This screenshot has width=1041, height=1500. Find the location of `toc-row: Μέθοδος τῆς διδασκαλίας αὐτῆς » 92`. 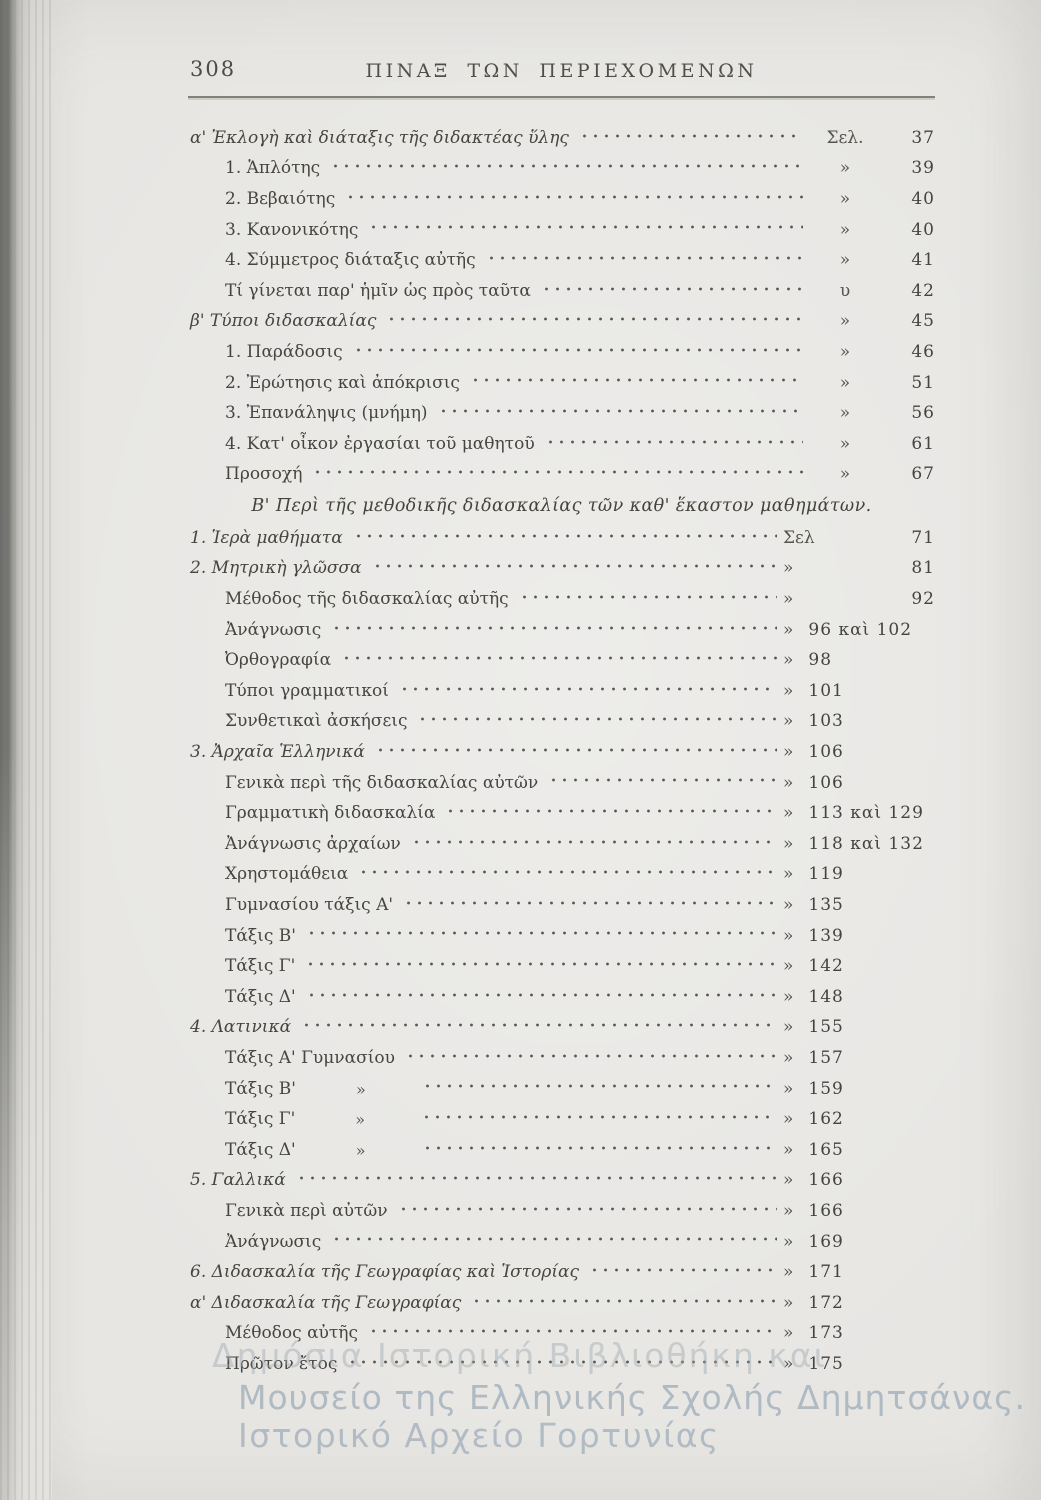

toc-row: Μέθοδος τῆς διδασκαλίας αὐτῆς » 92 is located at coordinates (561, 598).